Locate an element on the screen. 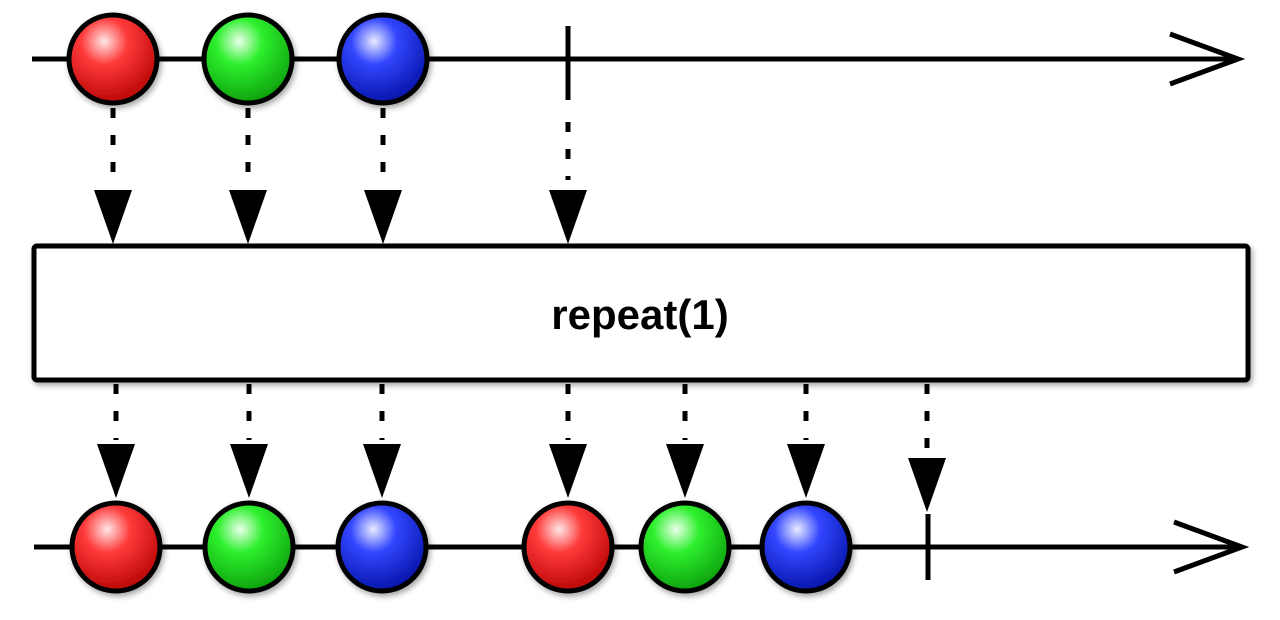 The width and height of the screenshot is (1280, 620). operator-label: repeat(1) is located at coordinates (639, 314).